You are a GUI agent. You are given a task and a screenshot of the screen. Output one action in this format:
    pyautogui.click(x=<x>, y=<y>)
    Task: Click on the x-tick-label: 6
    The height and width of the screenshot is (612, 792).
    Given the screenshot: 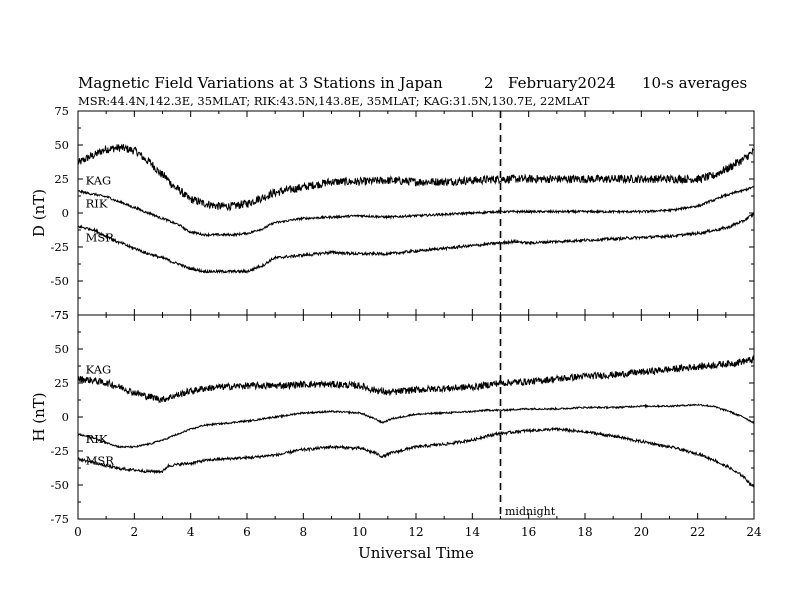 What is the action you would take?
    pyautogui.click(x=247, y=532)
    